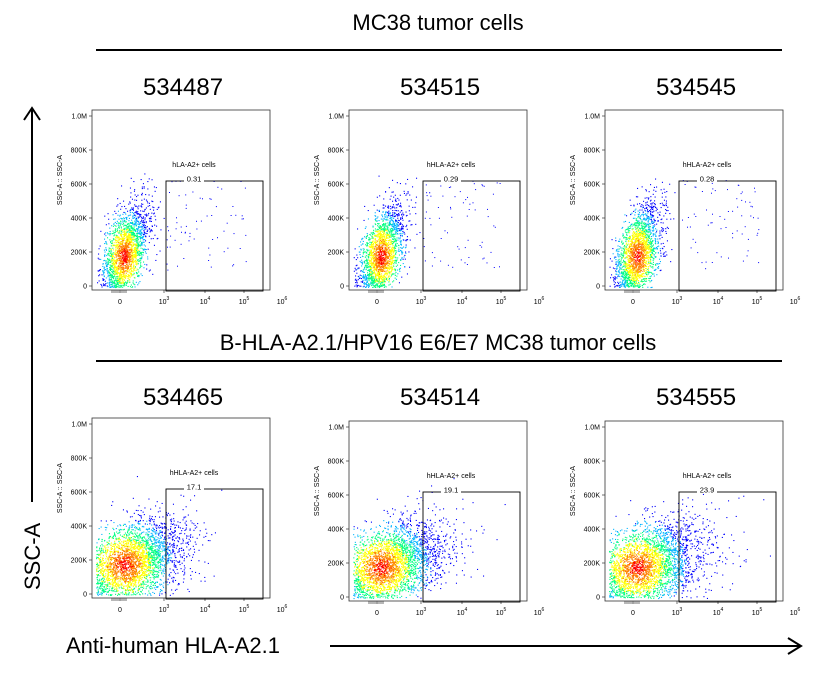 This screenshot has width=819, height=673. What do you see at coordinates (194, 487) in the screenshot?
I see `gate-percent: 17.1` at bounding box center [194, 487].